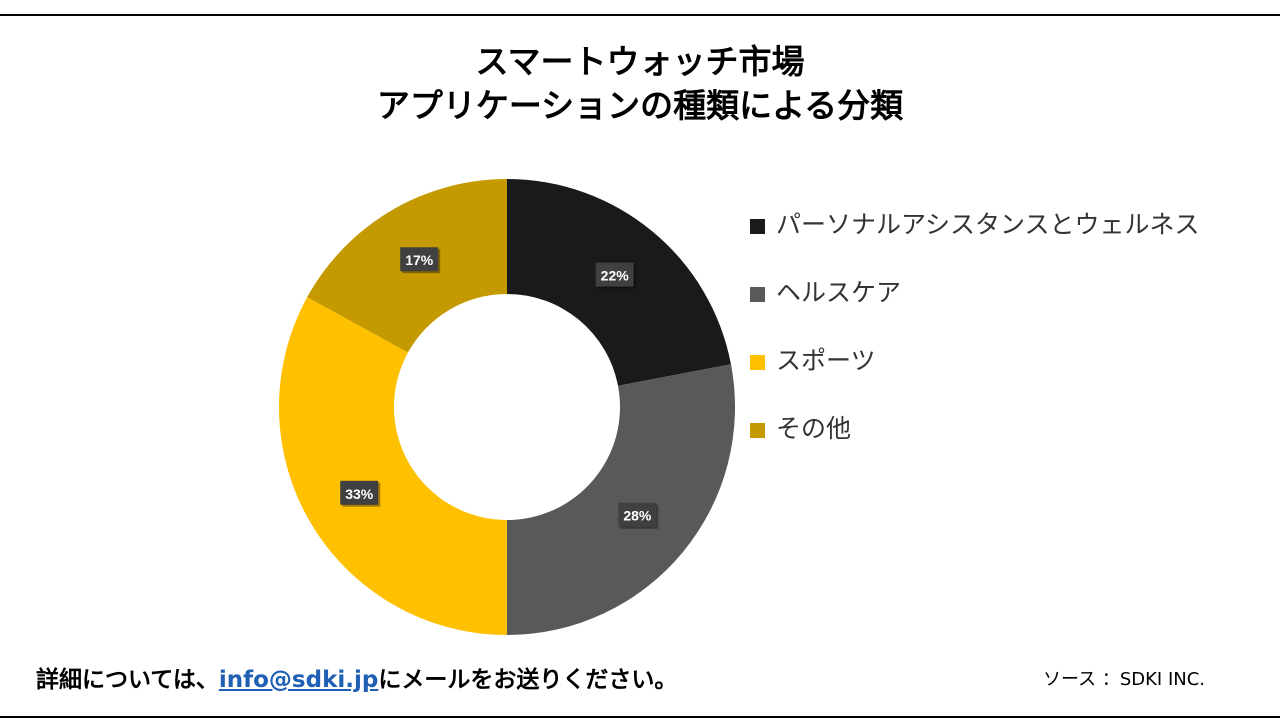  What do you see at coordinates (985, 361) in the screenshot?
I see `legend-item-sports: スポーツ` at bounding box center [985, 361].